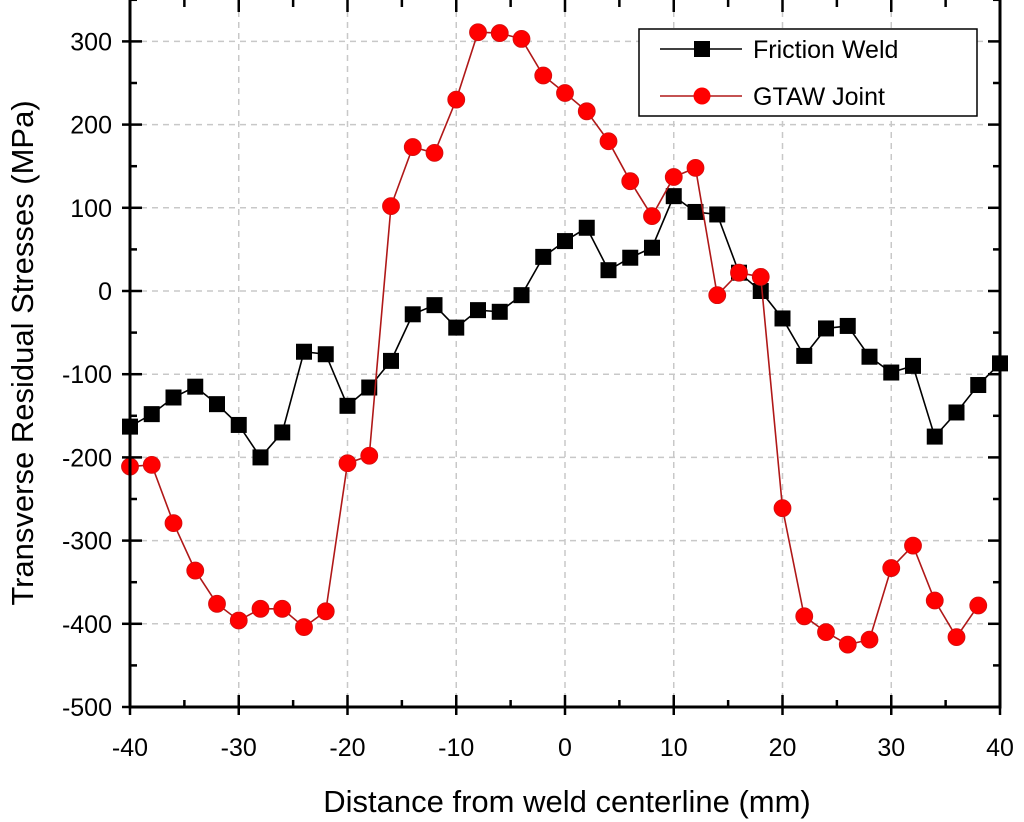  Describe the element at coordinates (130, 748) in the screenshot. I see `x-tick-label: -40` at that location.